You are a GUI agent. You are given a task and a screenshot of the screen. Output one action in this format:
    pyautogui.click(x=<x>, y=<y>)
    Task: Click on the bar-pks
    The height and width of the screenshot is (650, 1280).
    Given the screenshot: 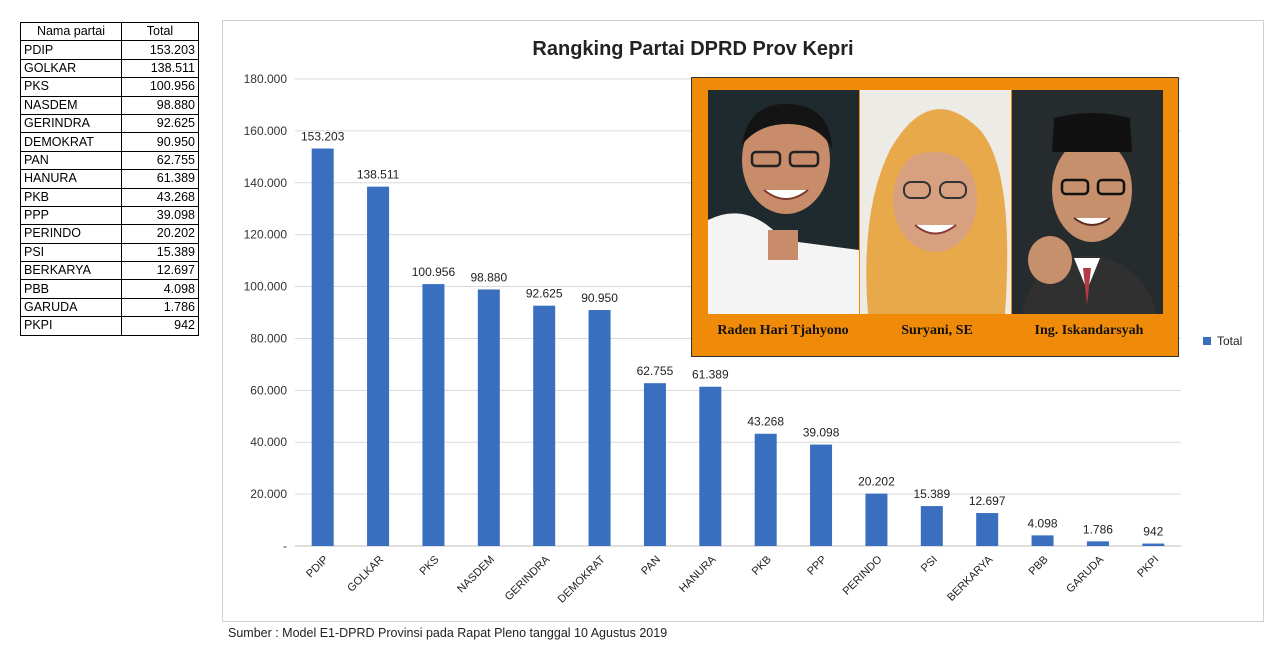 What is the action you would take?
    pyautogui.click(x=433, y=415)
    